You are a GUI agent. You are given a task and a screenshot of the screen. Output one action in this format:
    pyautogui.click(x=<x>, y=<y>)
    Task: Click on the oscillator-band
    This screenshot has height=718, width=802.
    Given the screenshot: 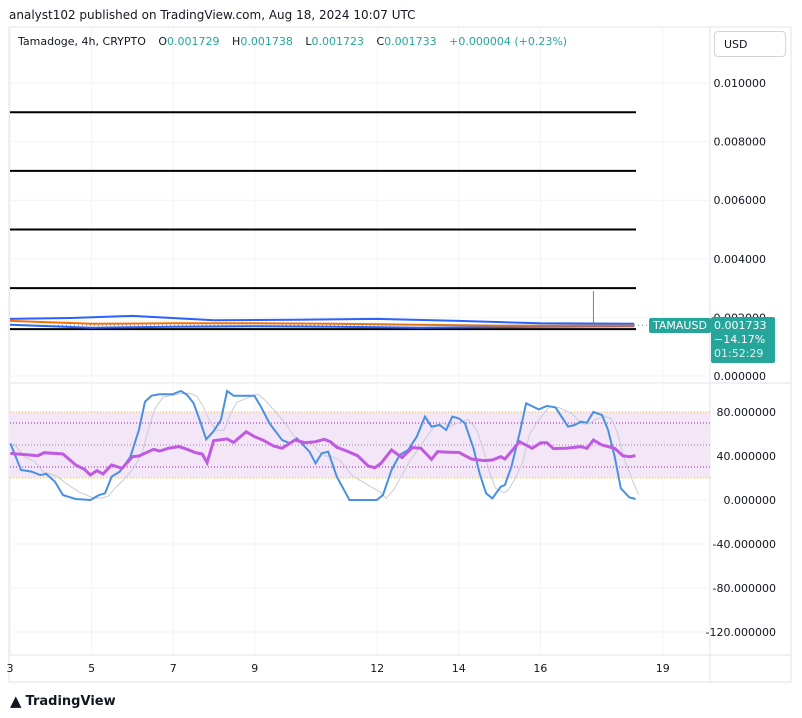 What is the action you would take?
    pyautogui.click(x=360, y=445)
    